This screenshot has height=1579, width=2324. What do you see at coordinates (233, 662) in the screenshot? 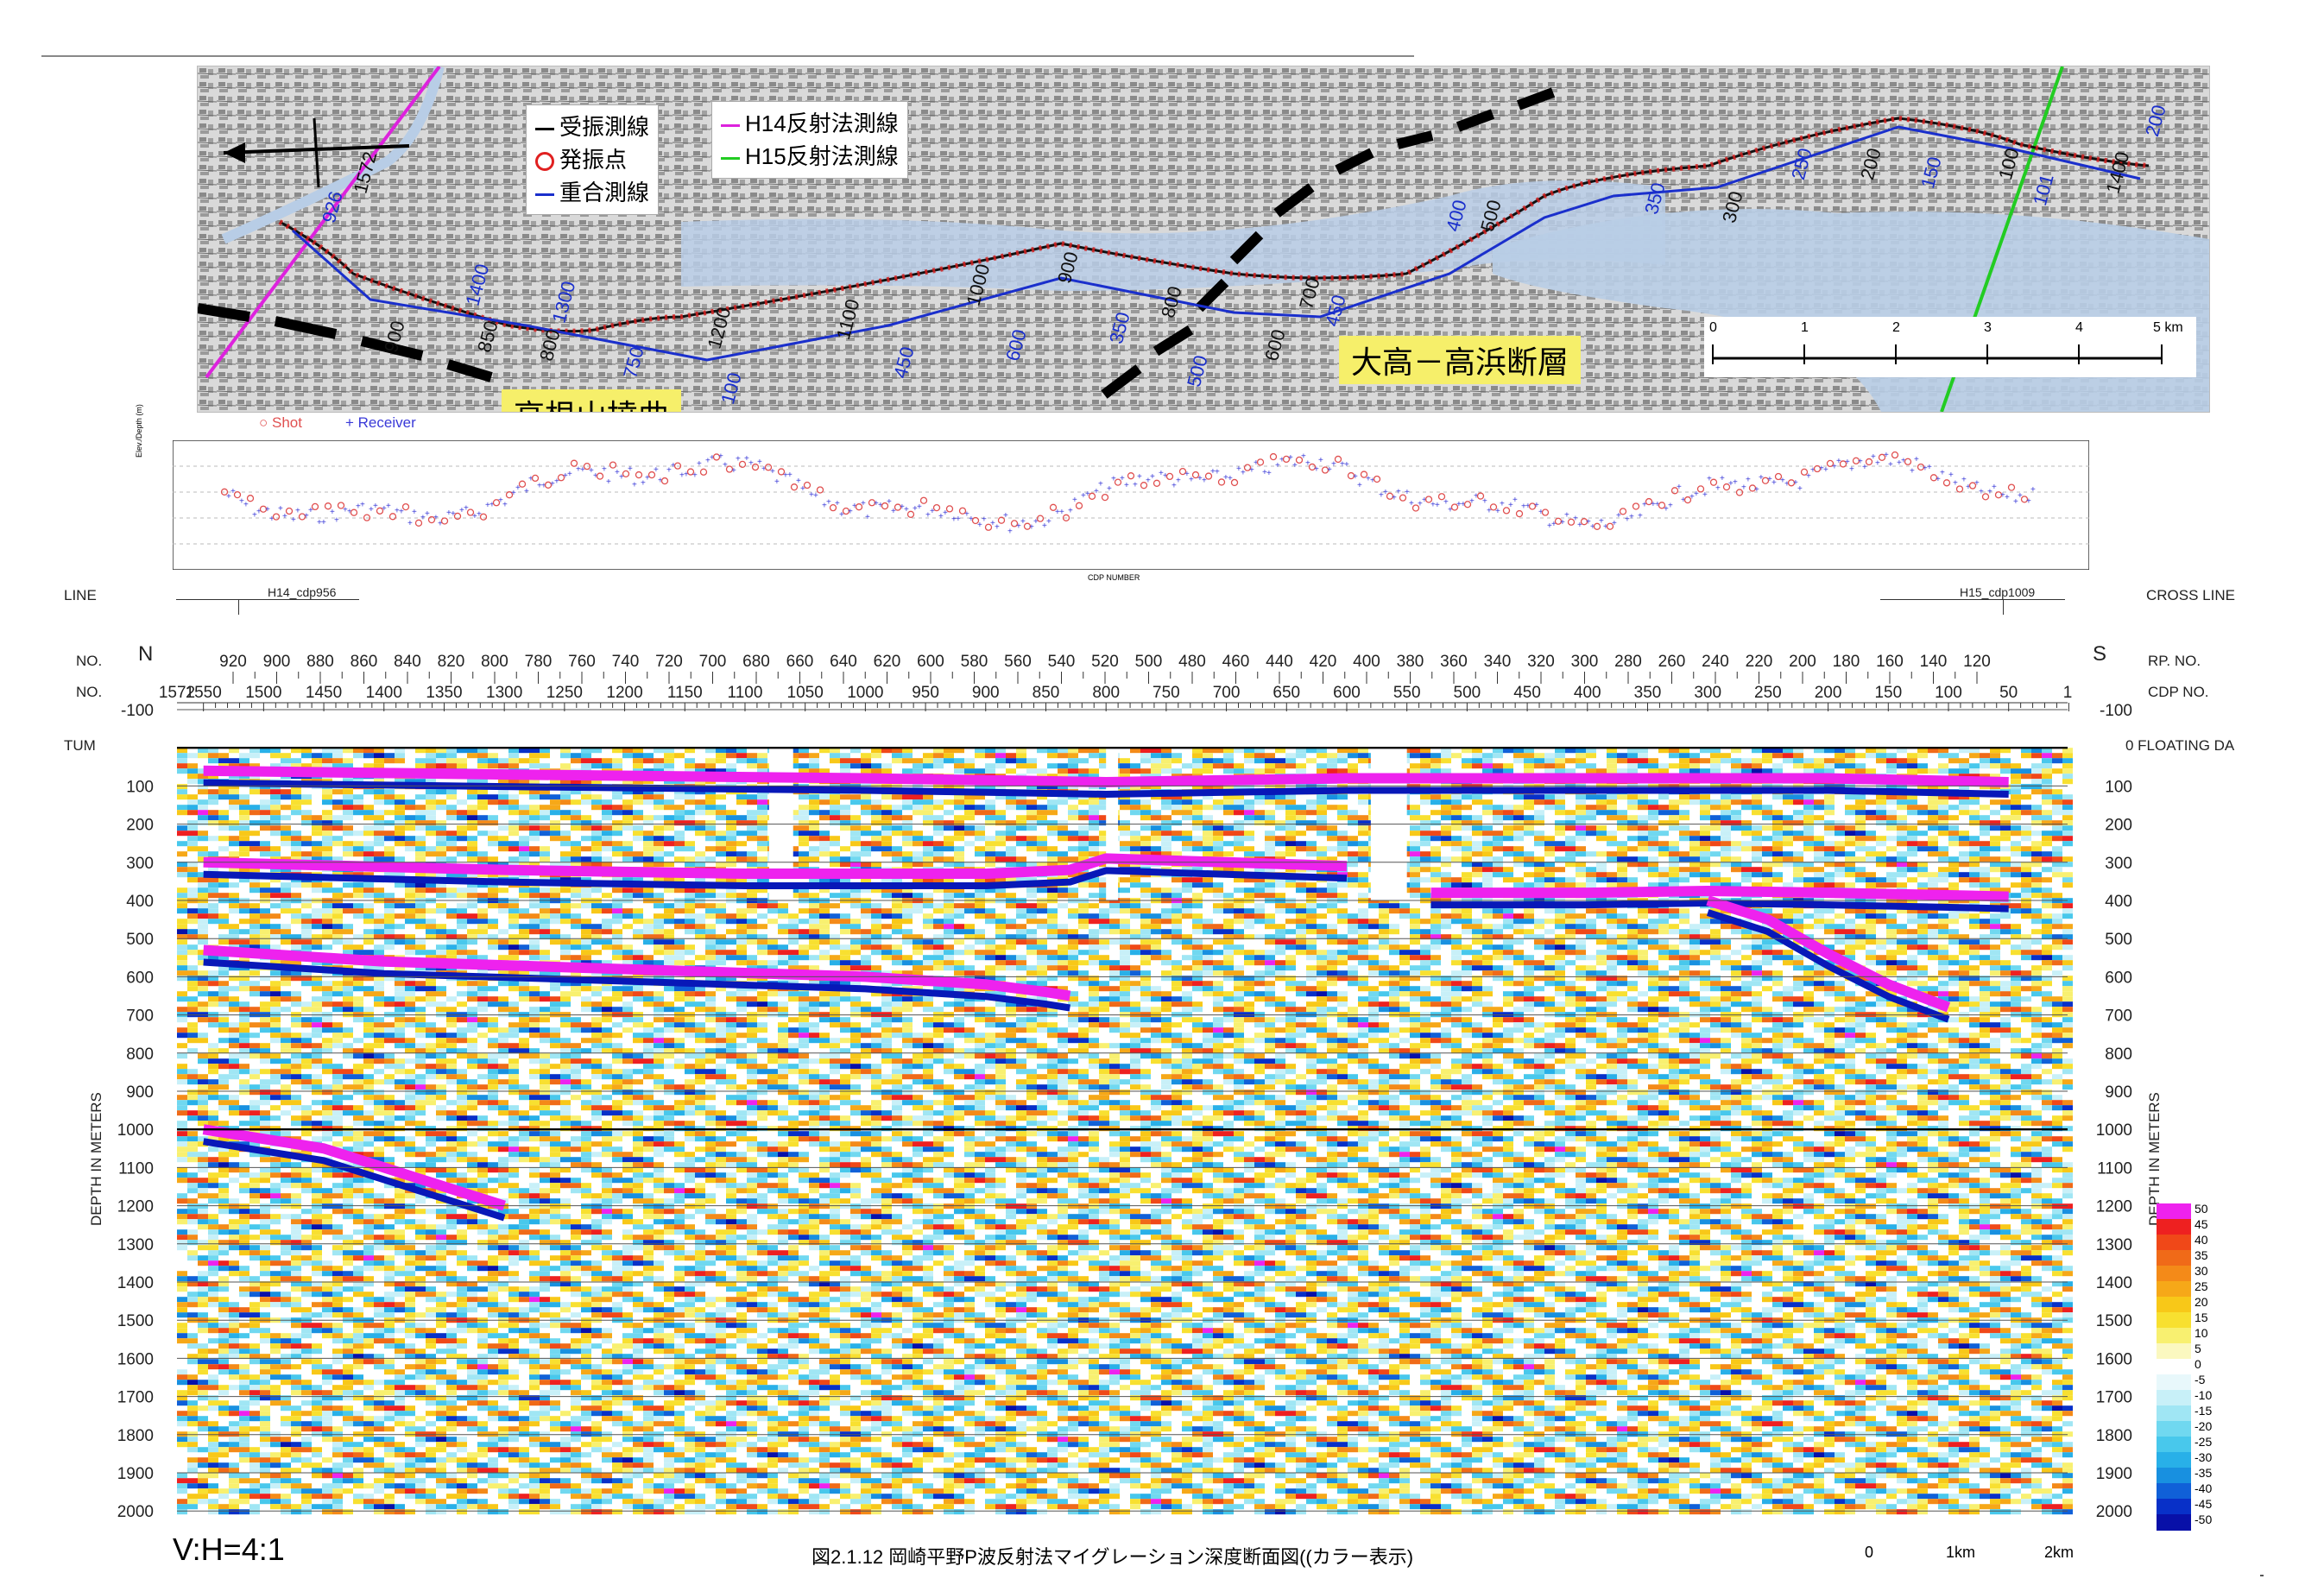
I see `rp-tick-label: 920` at bounding box center [233, 662].